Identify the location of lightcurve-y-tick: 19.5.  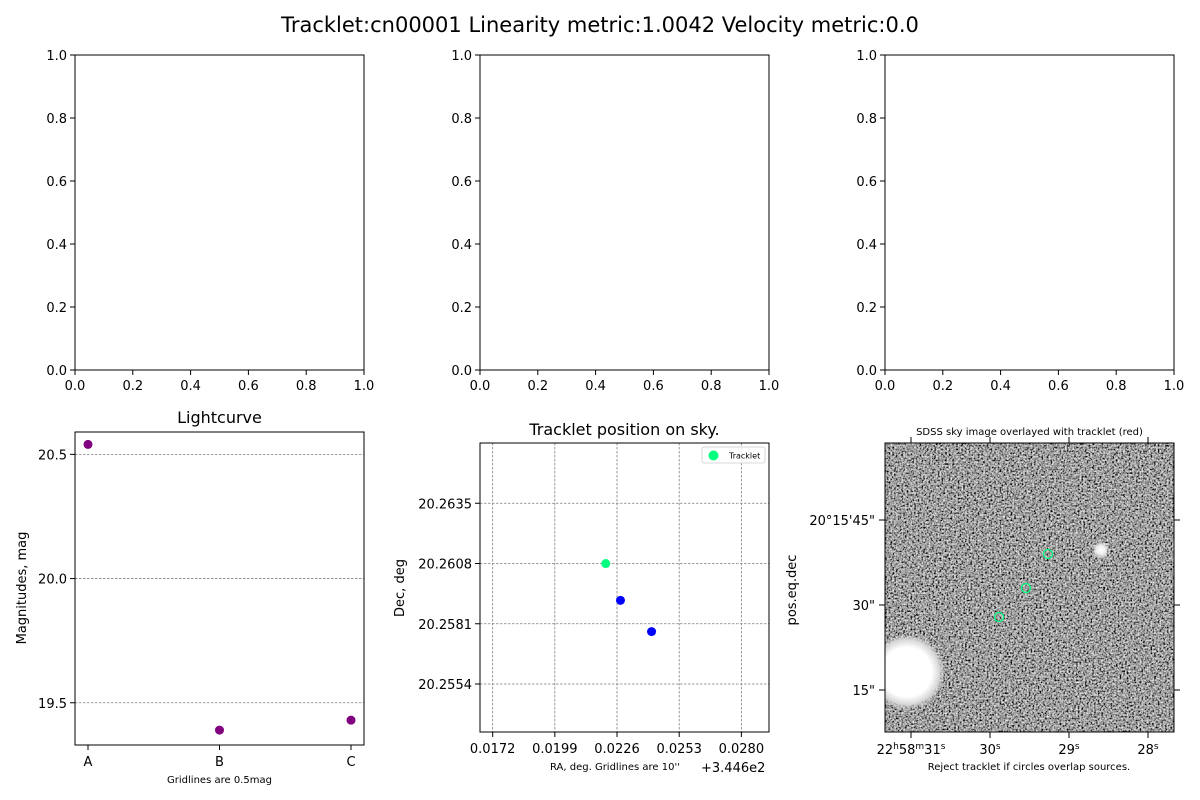
(52, 704).